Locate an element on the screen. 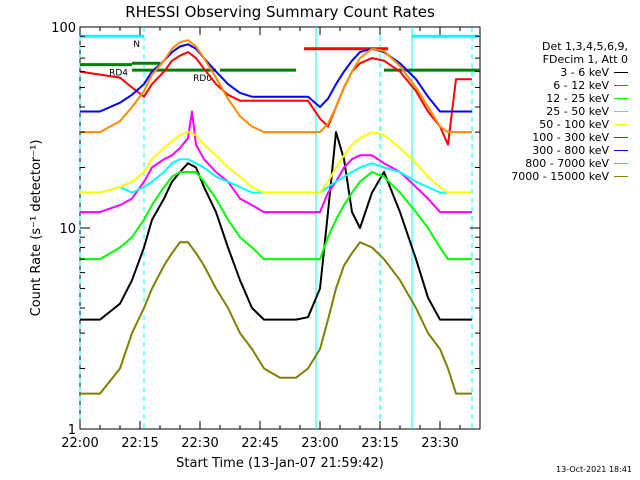 The width and height of the screenshot is (640, 480). x-tick-label: 22:00 is located at coordinates (79, 443).